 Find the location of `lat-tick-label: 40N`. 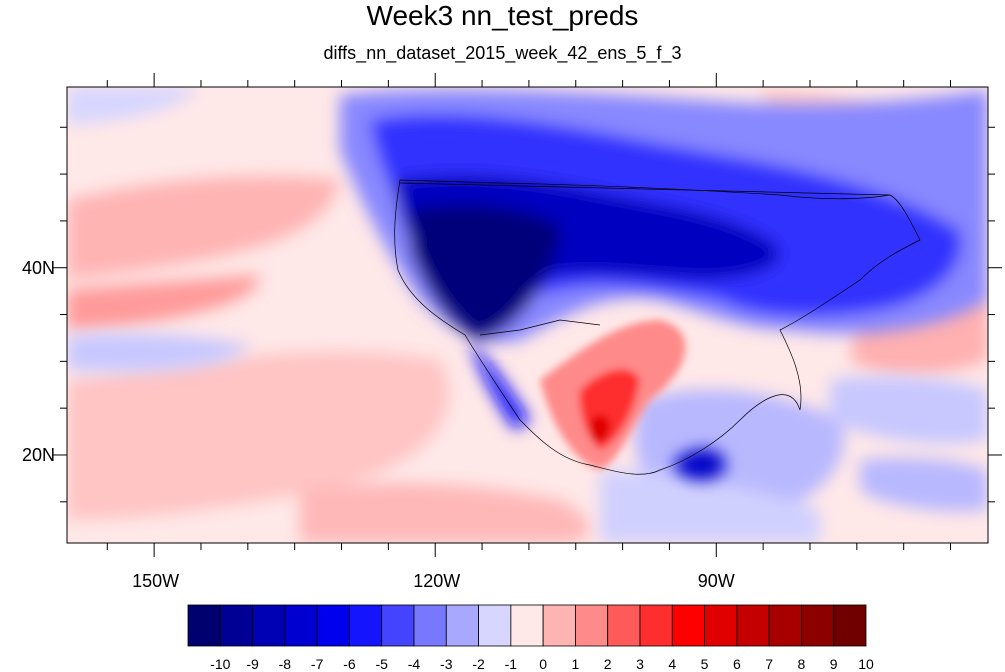

lat-tick-label: 40N is located at coordinates (39, 267).